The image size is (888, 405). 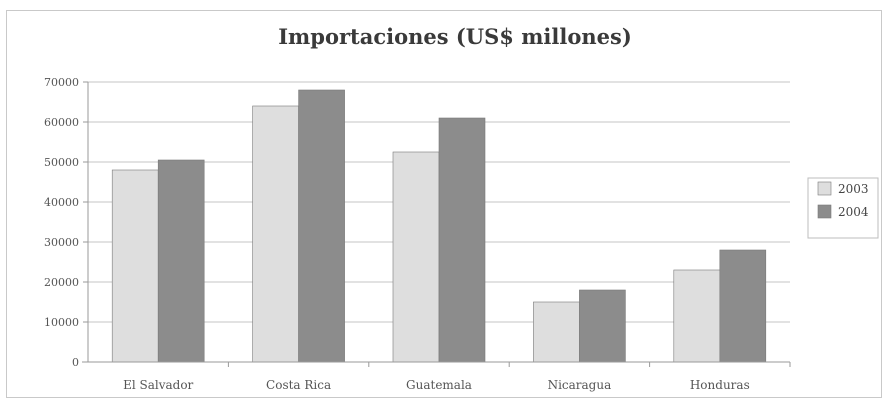 What do you see at coordinates (853, 189) in the screenshot?
I see `legend-label: 2003` at bounding box center [853, 189].